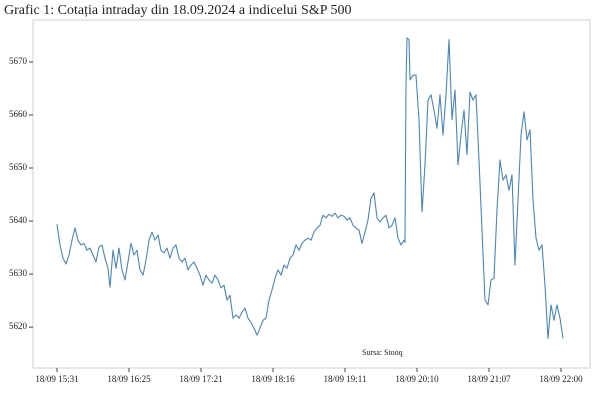 The image size is (600, 400). Describe the element at coordinates (489, 379) in the screenshot. I see `x-tick-label: 18/09 21:07` at that location.